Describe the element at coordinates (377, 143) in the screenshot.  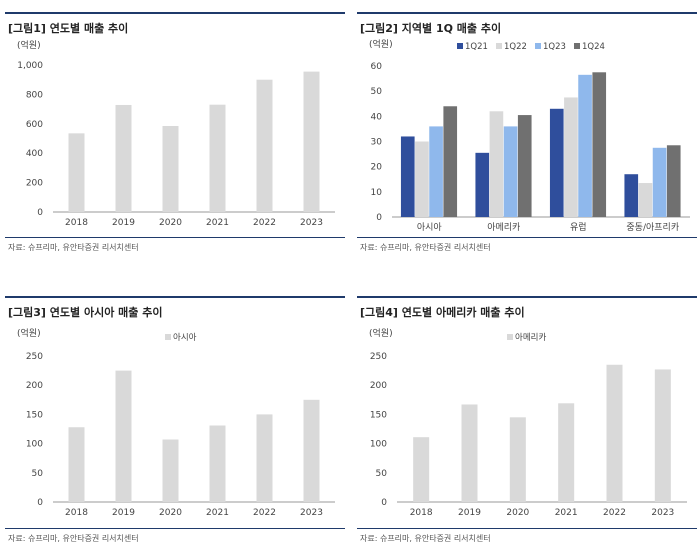
I see `y-tick-label: 30` at that location.